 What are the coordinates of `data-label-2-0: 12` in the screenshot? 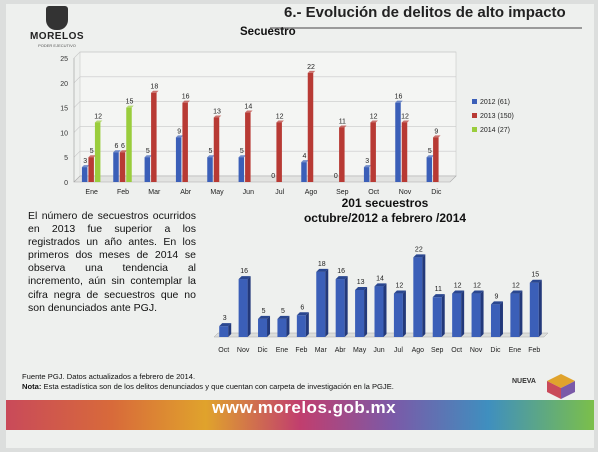 It's located at (98, 116).